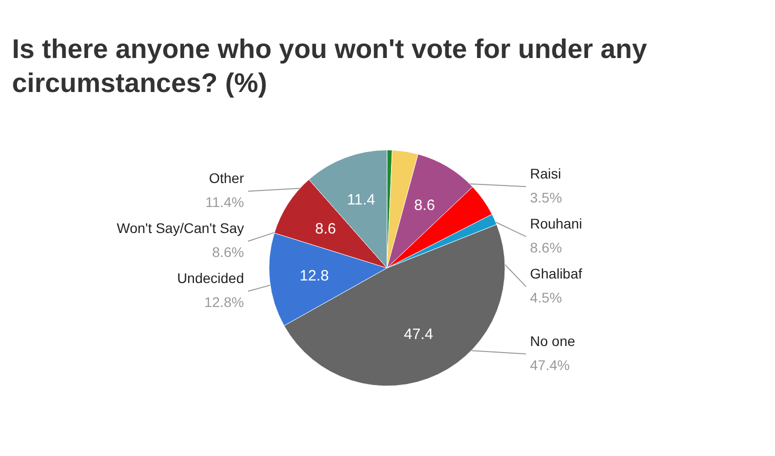 The width and height of the screenshot is (775, 456). What do you see at coordinates (226, 178) in the screenshot?
I see `slice-label: Other` at bounding box center [226, 178].